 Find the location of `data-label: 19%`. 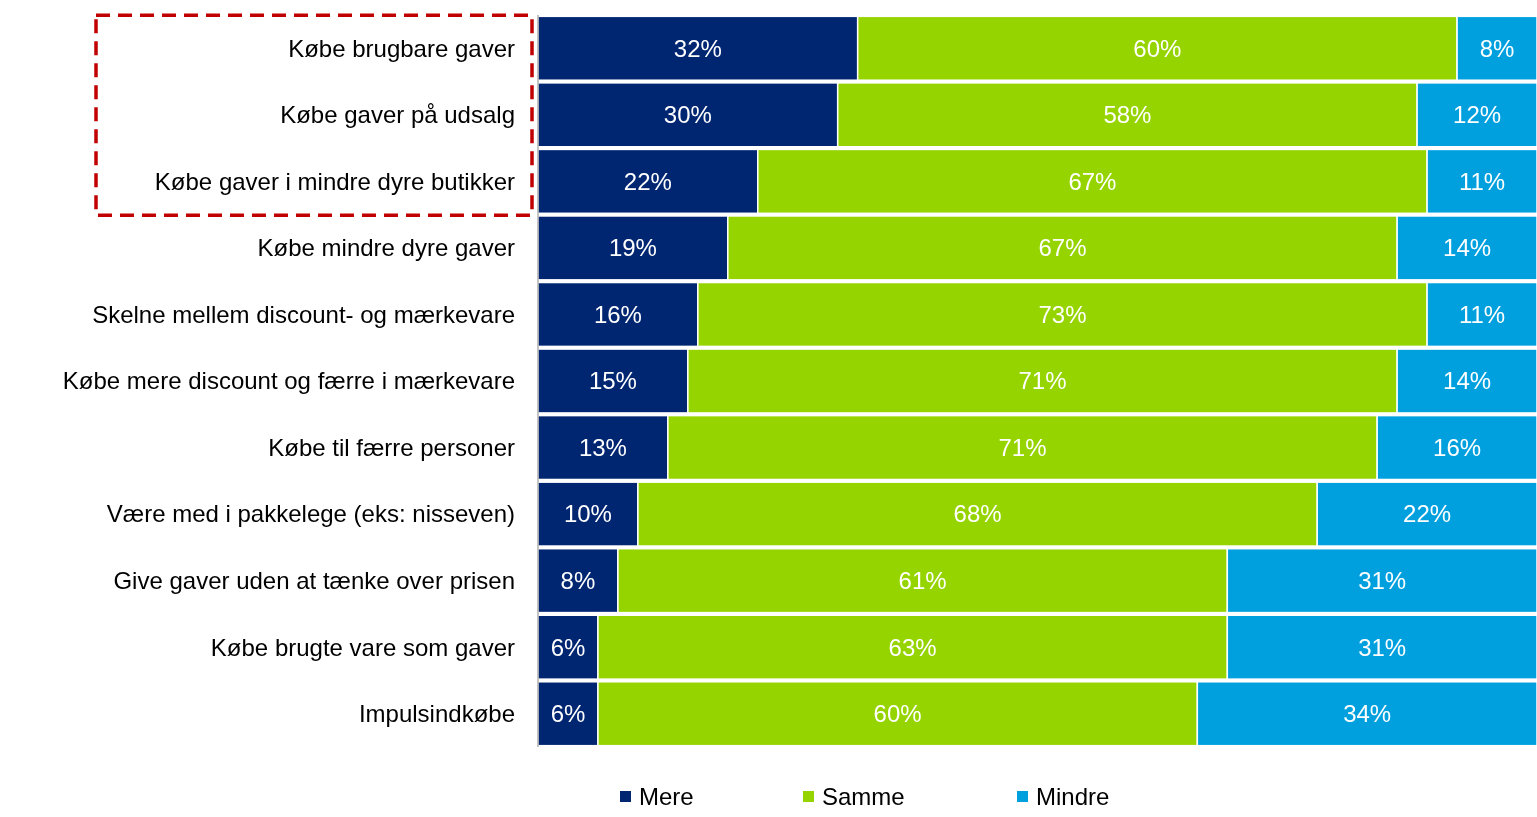

data-label: 19% is located at coordinates (632, 248).